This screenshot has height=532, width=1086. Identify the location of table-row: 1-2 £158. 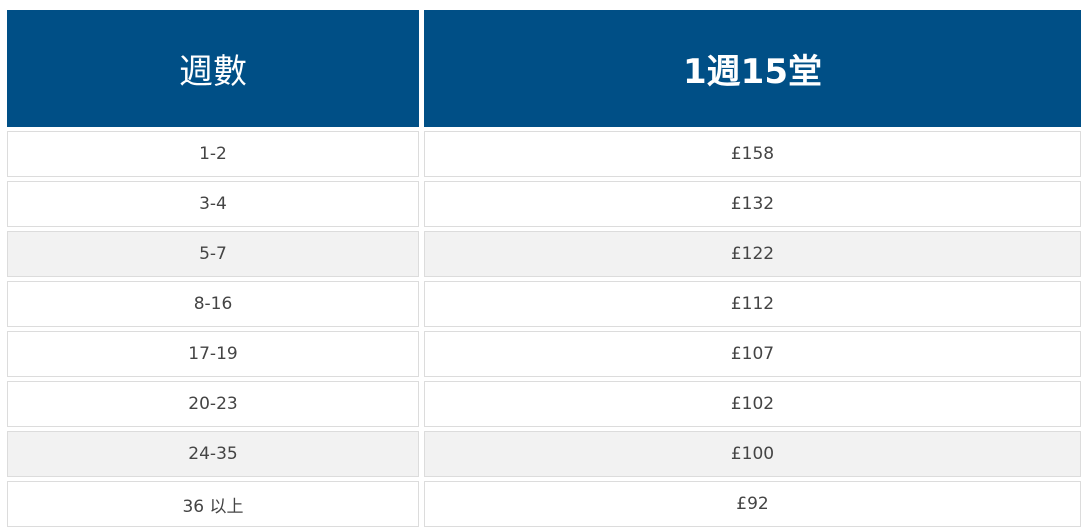
(544, 154).